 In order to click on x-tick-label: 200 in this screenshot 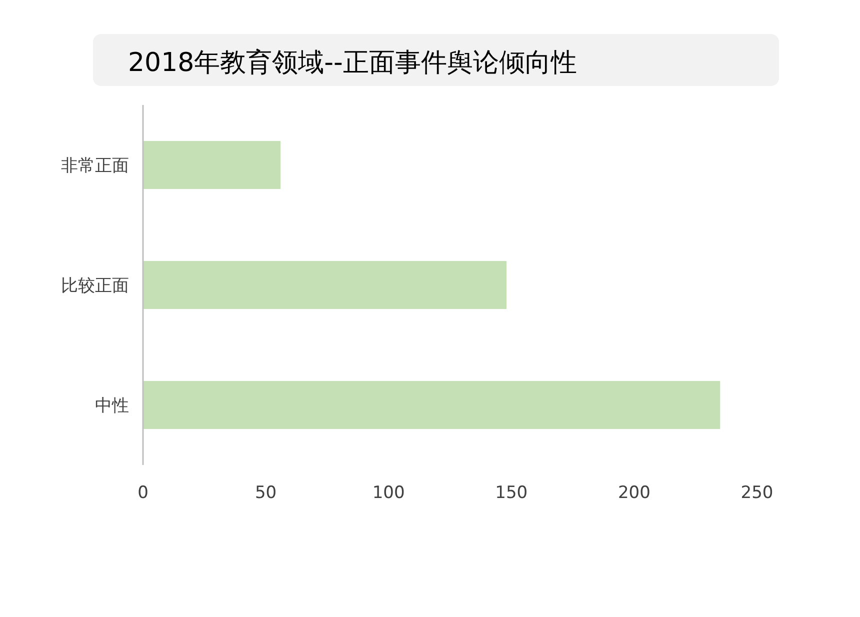, I will do `click(634, 493)`.